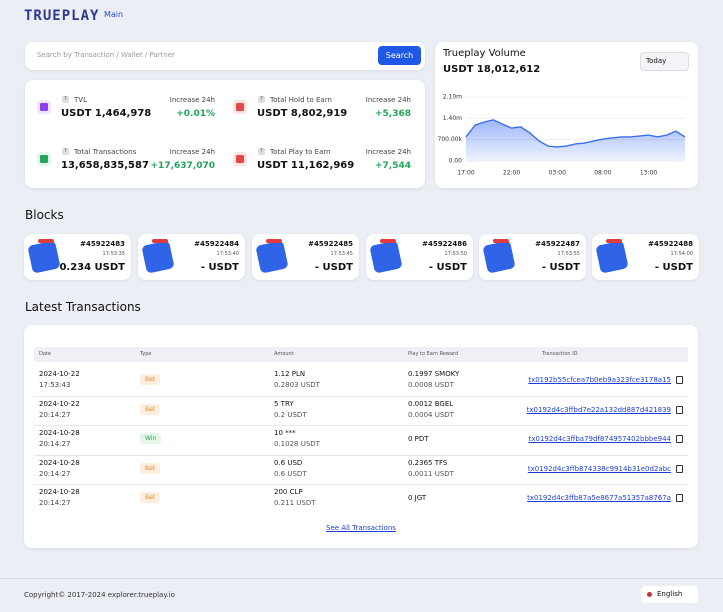 This screenshot has width=723, height=612. What do you see at coordinates (55, 385) in the screenshot?
I see `tx-time: 17:53:43` at bounding box center [55, 385].